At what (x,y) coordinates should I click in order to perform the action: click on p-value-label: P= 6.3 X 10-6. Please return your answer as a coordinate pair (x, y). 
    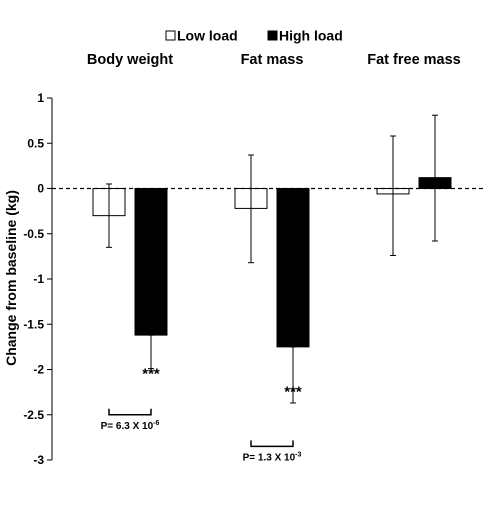
    Looking at the image, I should click on (130, 426).